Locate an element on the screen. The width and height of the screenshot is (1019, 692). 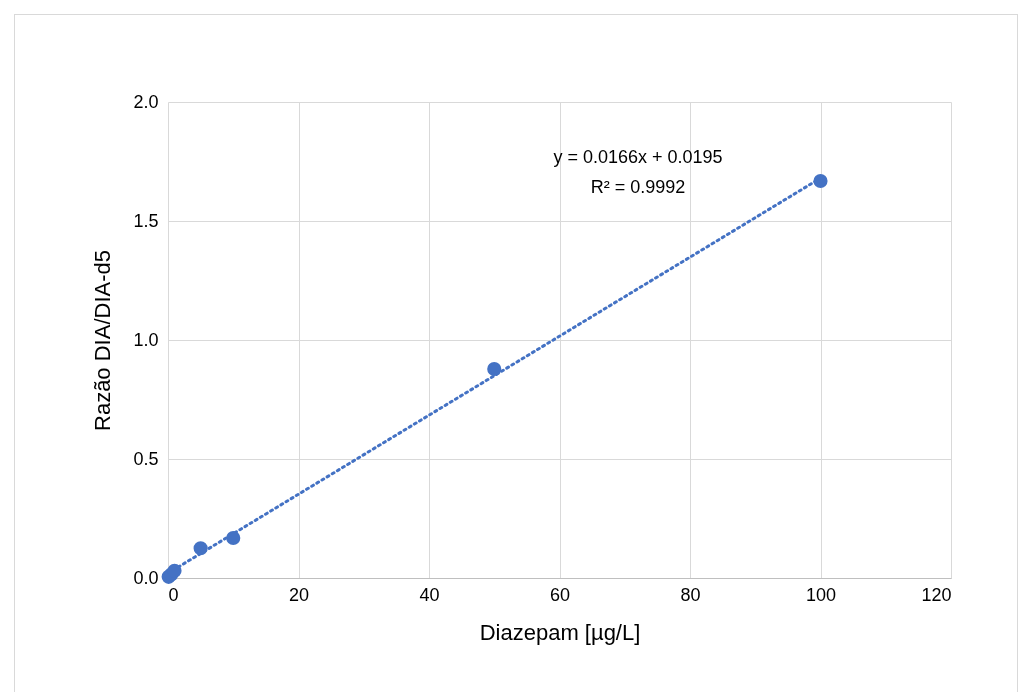
x-tick-label: 20 is located at coordinates (299, 594).